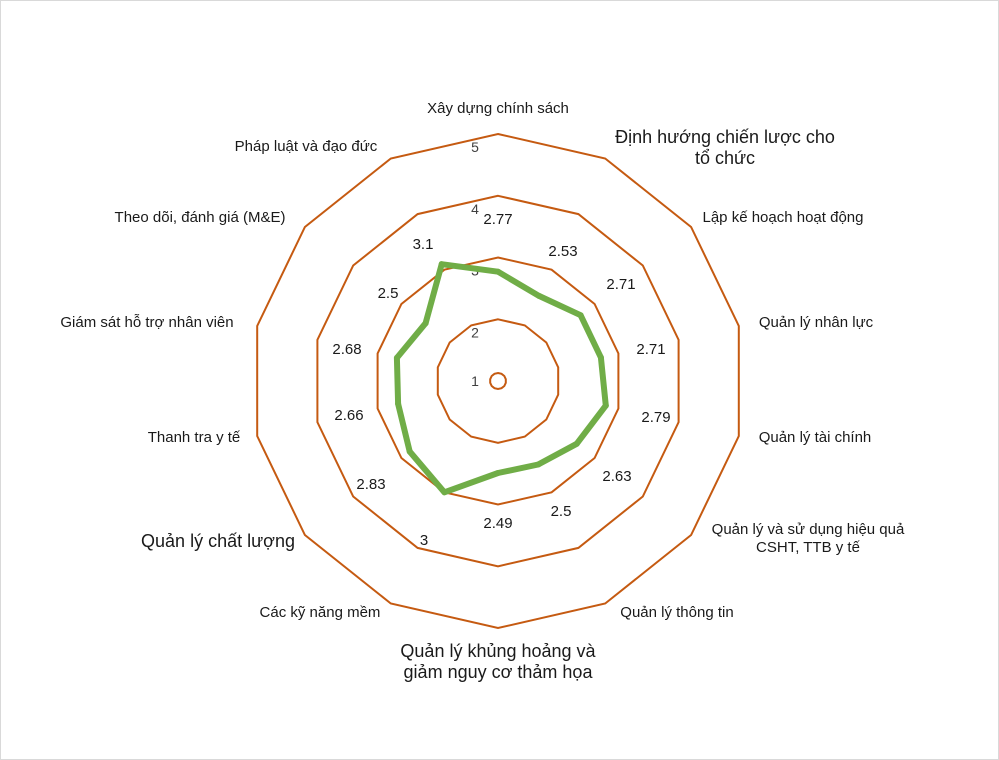  I want to click on category-label: Quản lý nhân lực, so click(816, 322).